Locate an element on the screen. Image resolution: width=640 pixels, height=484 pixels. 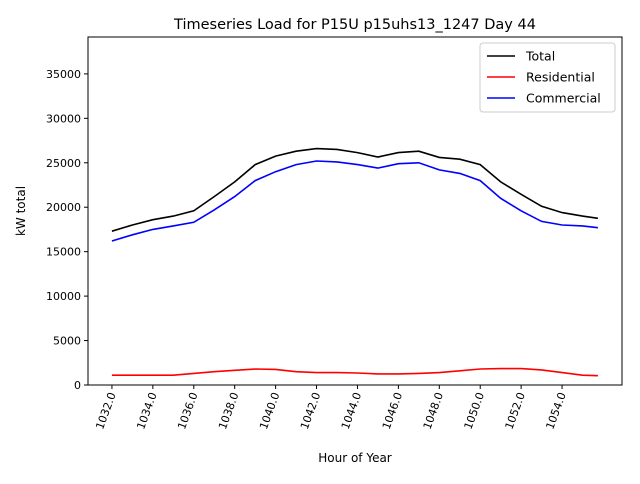
y-tick-label: 10000 is located at coordinates (63, 296).